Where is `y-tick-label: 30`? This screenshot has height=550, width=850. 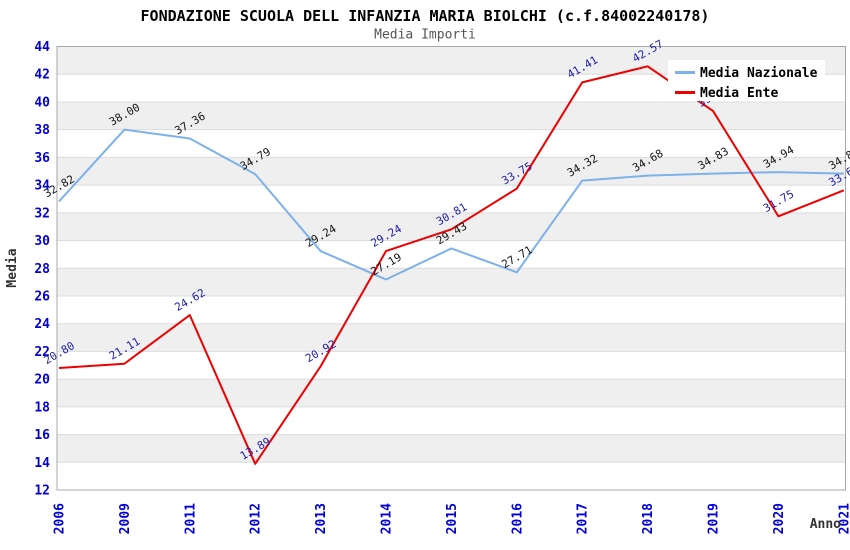
y-tick-label: 30 is located at coordinates (42, 241).